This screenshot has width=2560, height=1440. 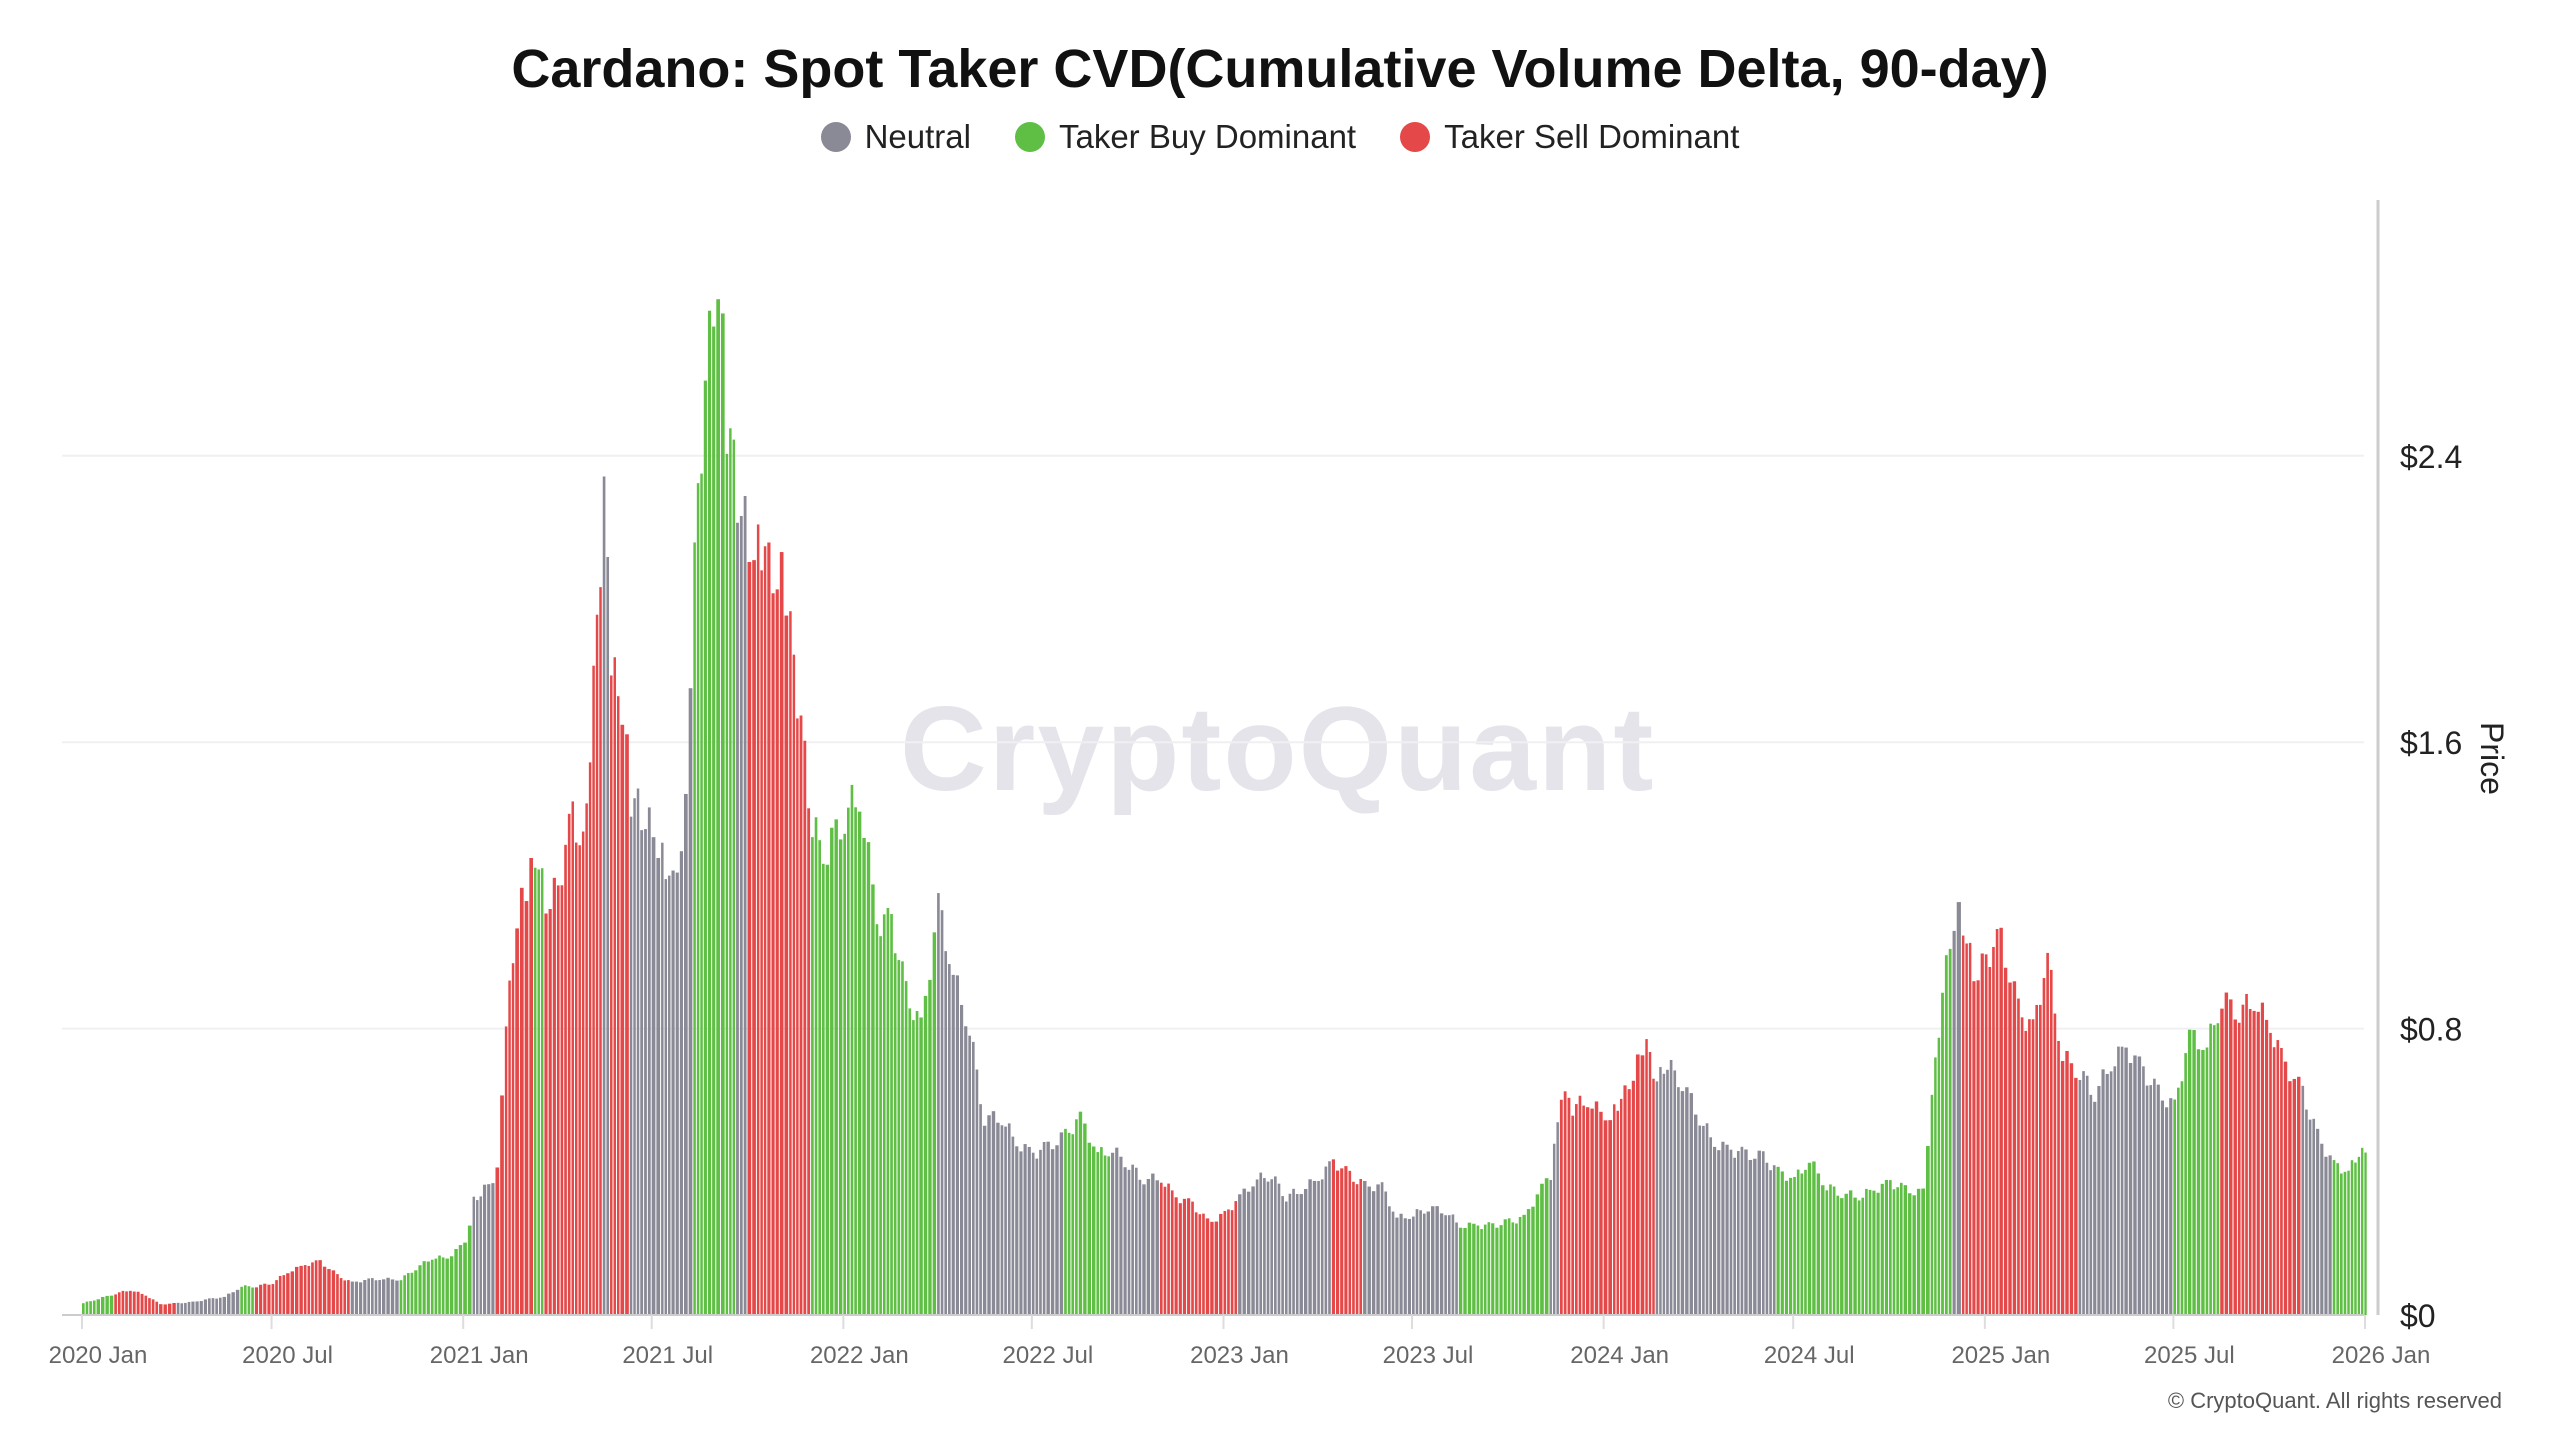 I want to click on legend-item-sell: Taker Sell Dominant, so click(x=1569, y=137).